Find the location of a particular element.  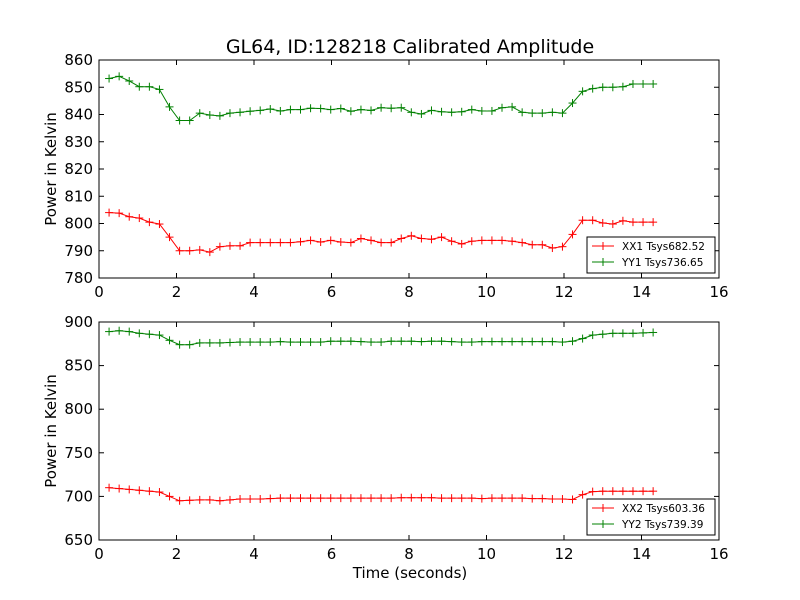

top-x-tick-label: 8 is located at coordinates (409, 292).